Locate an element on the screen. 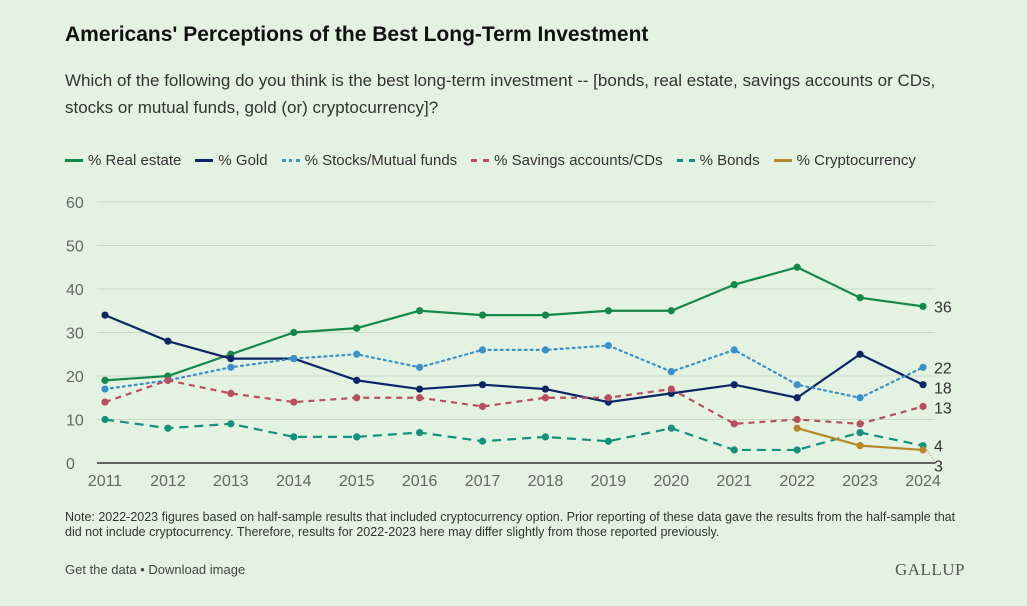 Image resolution: width=1027 pixels, height=606 pixels. y-tick-label: 60 is located at coordinates (75, 203).